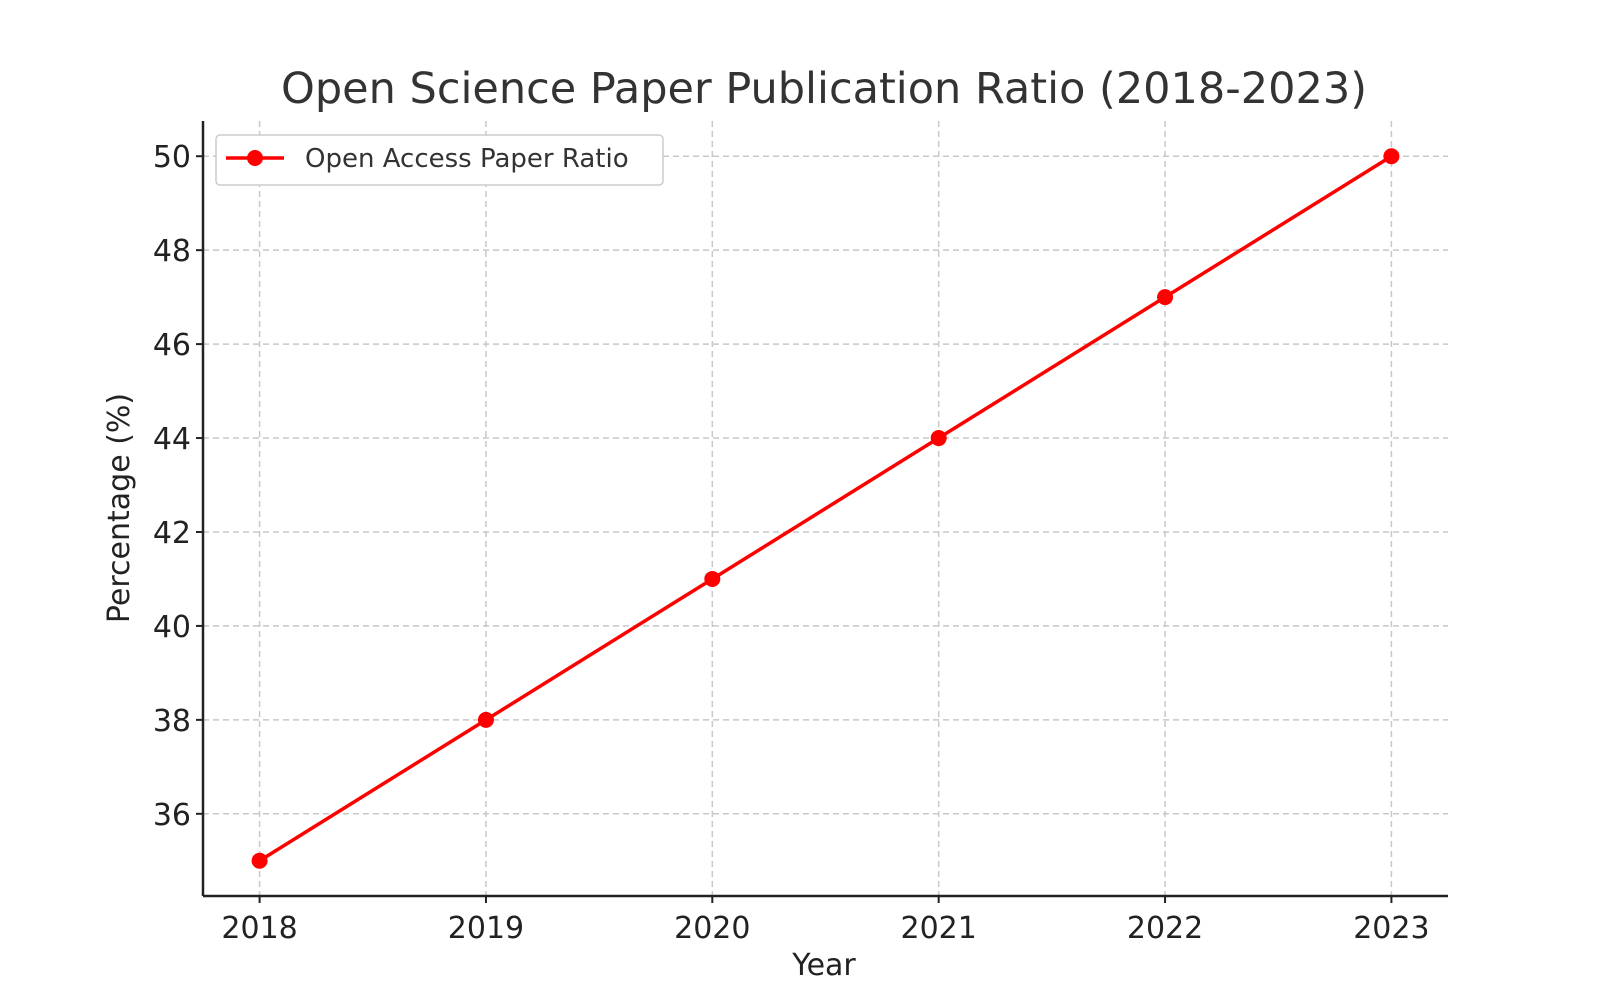 The height and width of the screenshot is (1000, 1600). Describe the element at coordinates (119, 508) in the screenshot. I see `y-axis-label: Percentage (%)` at that location.